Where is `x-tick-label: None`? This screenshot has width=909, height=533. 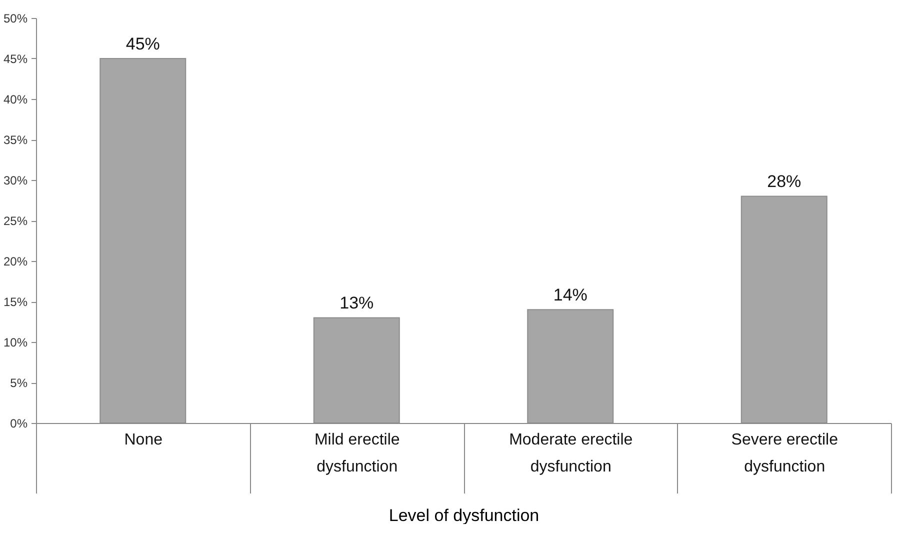
x-tick-label: None is located at coordinates (143, 440).